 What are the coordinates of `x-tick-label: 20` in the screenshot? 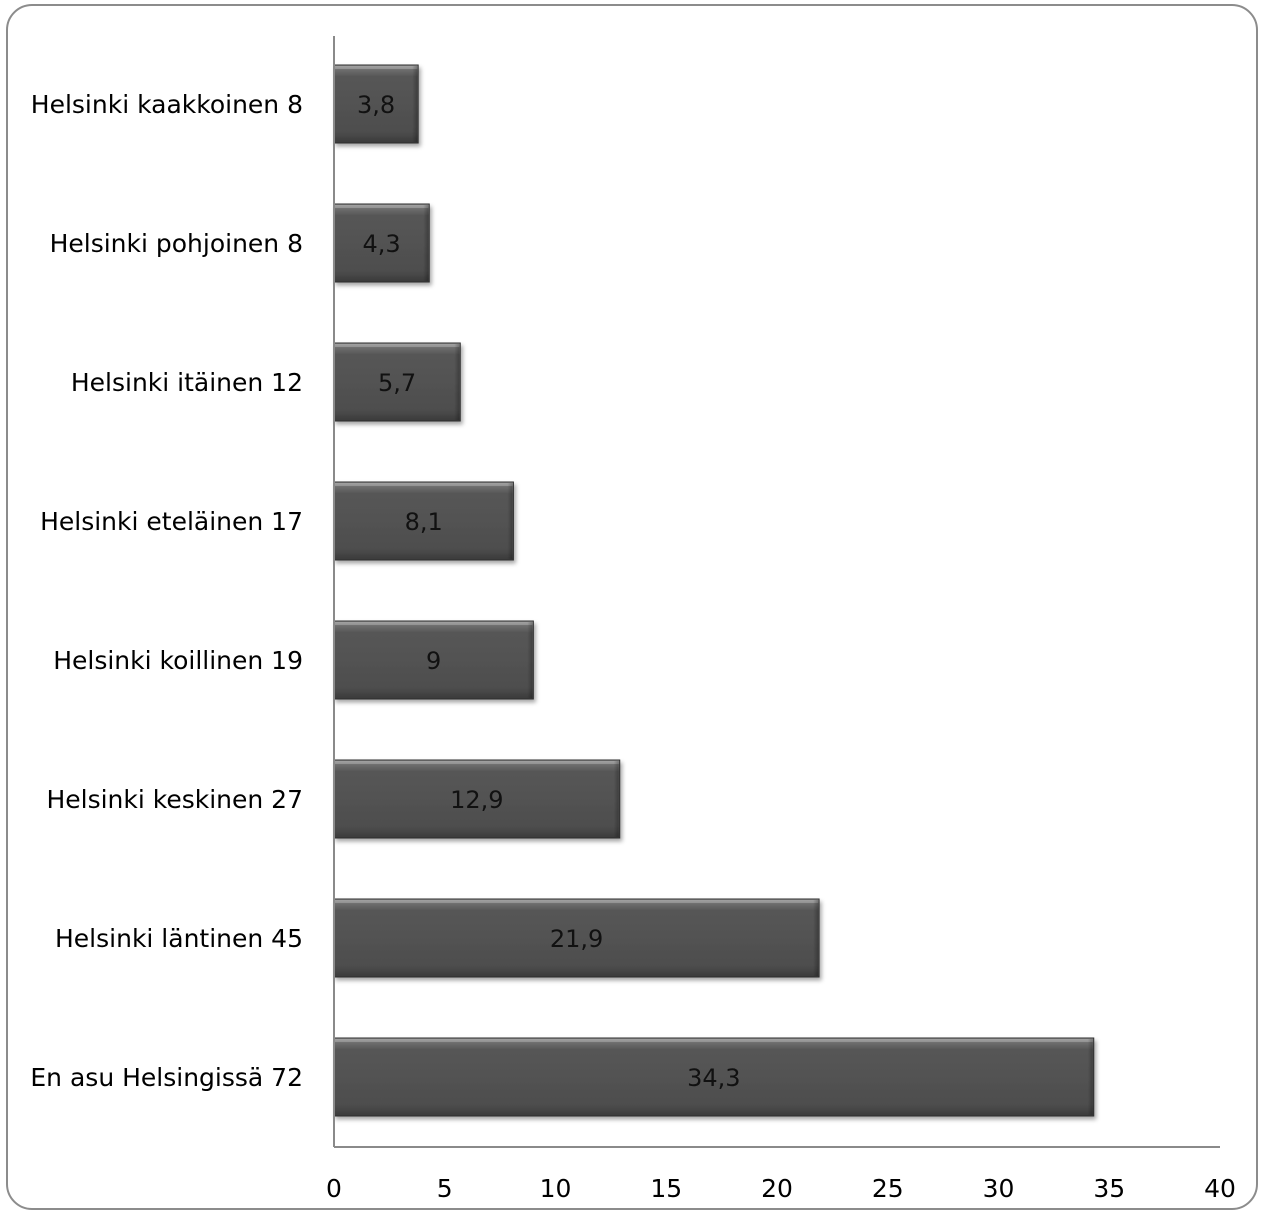 It's located at (777, 1188).